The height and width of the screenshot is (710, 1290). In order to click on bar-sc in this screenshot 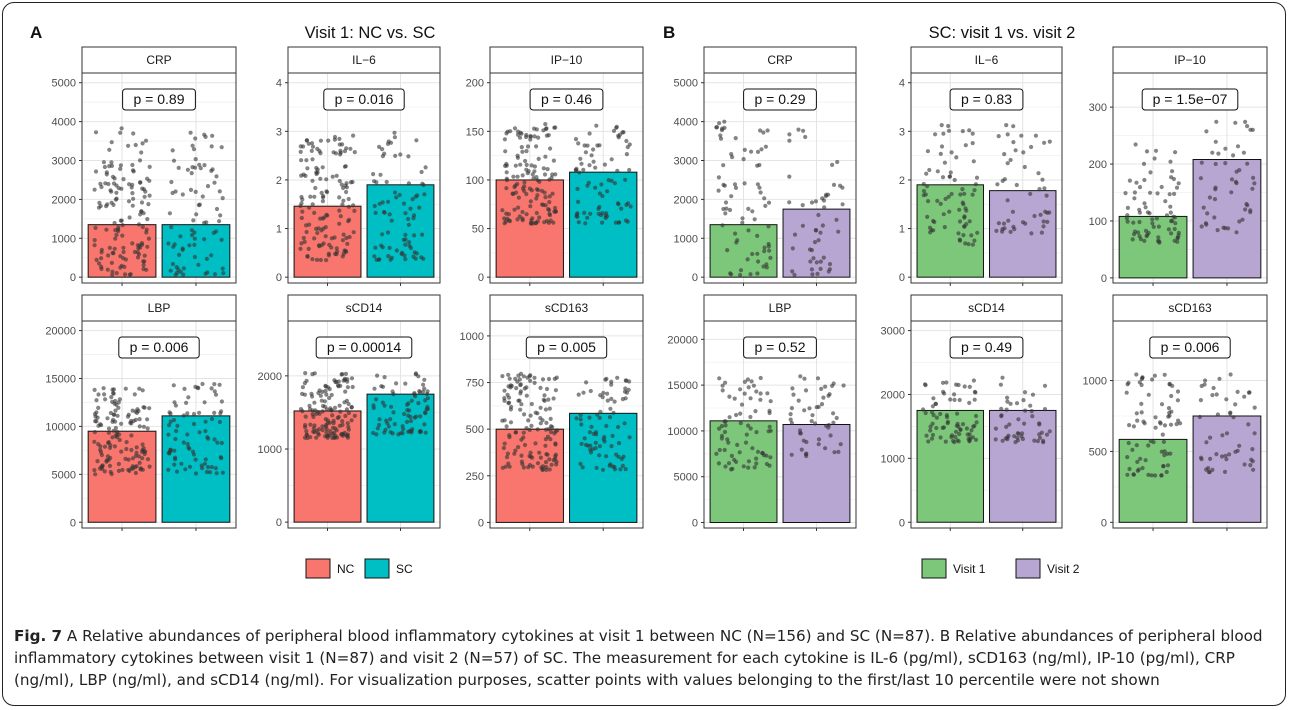, I will do `click(400, 458)`.